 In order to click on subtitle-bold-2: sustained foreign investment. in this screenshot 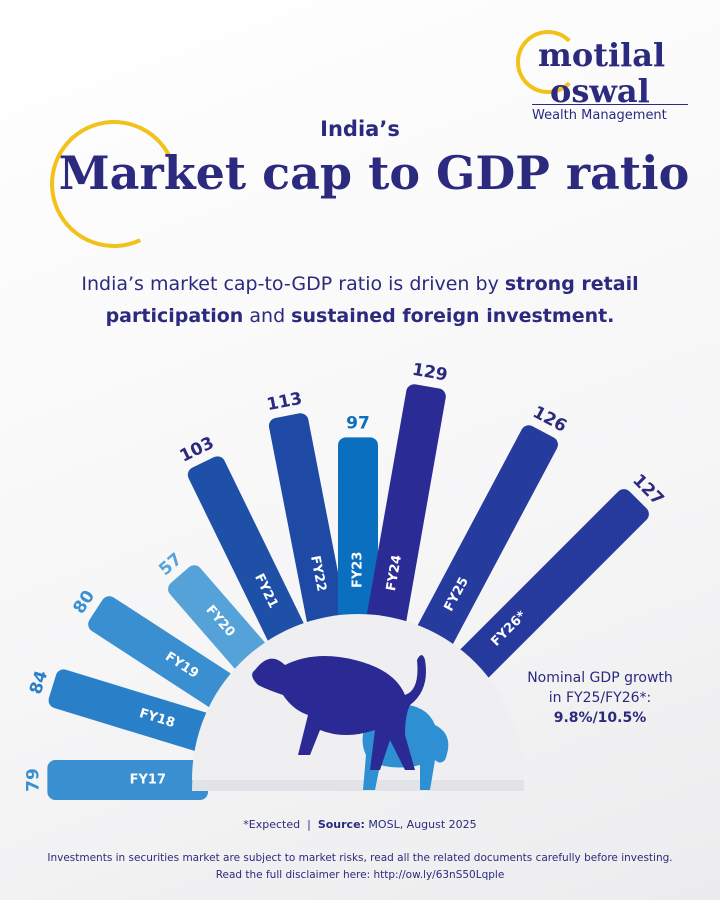, I will do `click(453, 316)`.